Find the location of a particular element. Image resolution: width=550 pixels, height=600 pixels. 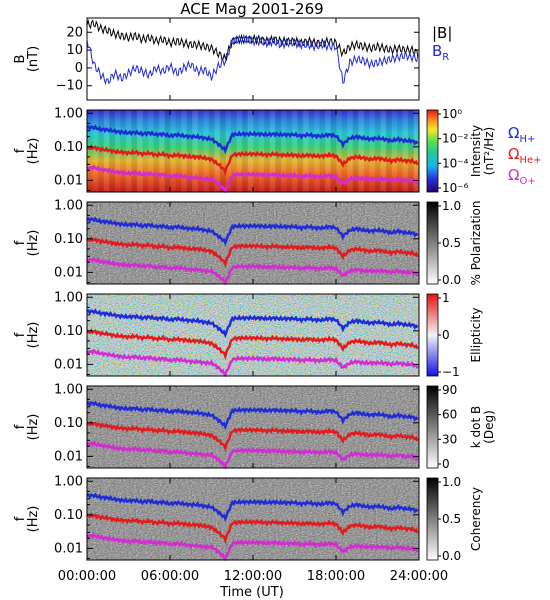

colorbar-tick-label: 60 is located at coordinates (449, 415).